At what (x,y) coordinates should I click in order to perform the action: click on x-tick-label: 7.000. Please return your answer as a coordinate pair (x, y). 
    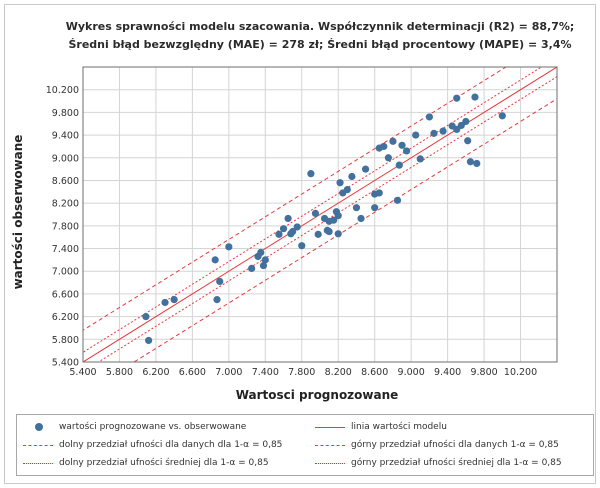
    Looking at the image, I should click on (228, 372).